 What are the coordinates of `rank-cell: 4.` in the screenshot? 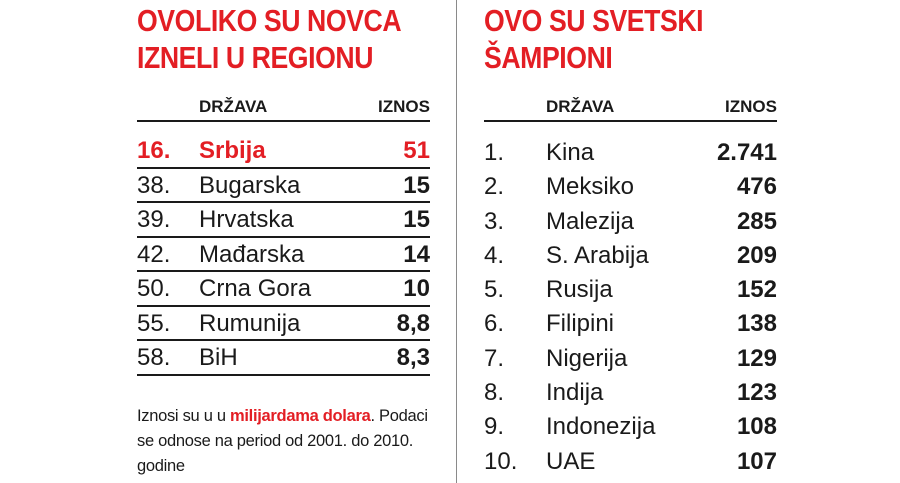 It's located at (494, 255).